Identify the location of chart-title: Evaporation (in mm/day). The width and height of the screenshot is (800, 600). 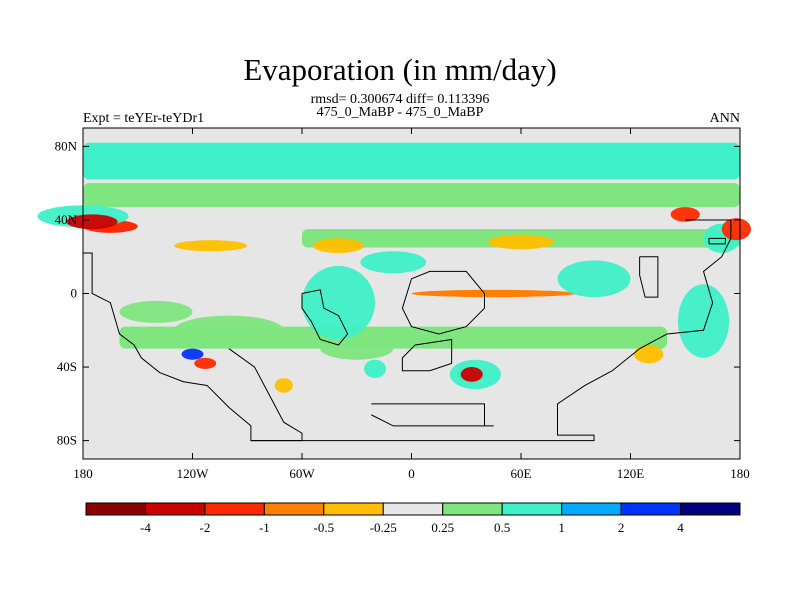
(400, 69).